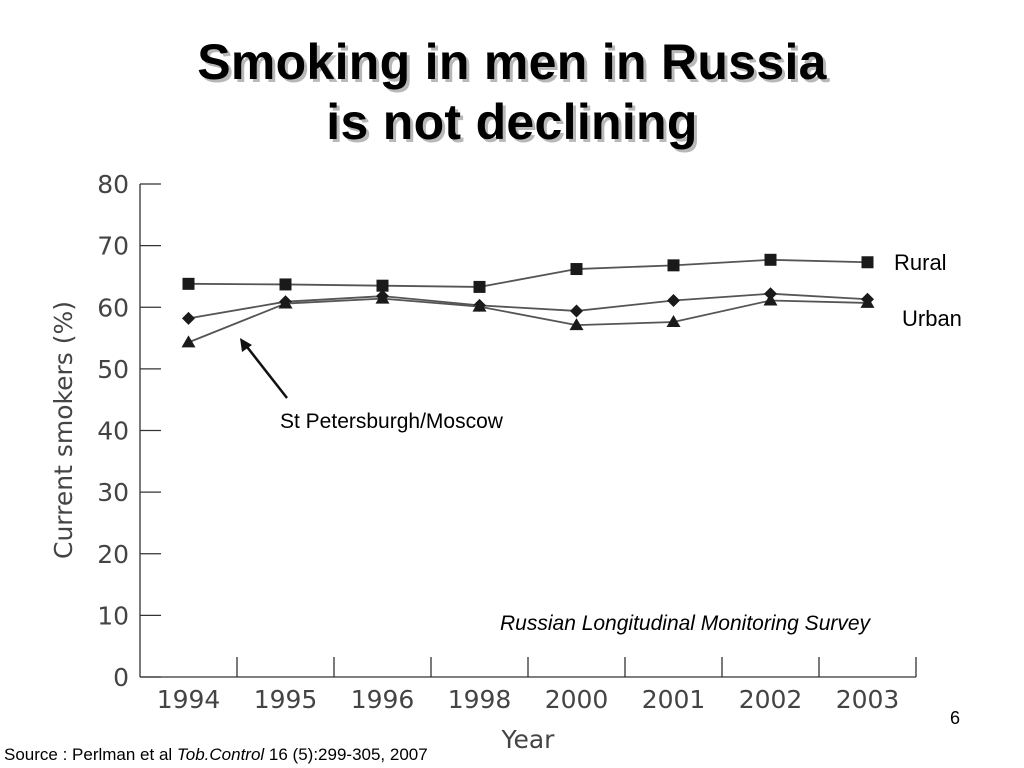  I want to click on series-label-rural: Rural, so click(920, 262).